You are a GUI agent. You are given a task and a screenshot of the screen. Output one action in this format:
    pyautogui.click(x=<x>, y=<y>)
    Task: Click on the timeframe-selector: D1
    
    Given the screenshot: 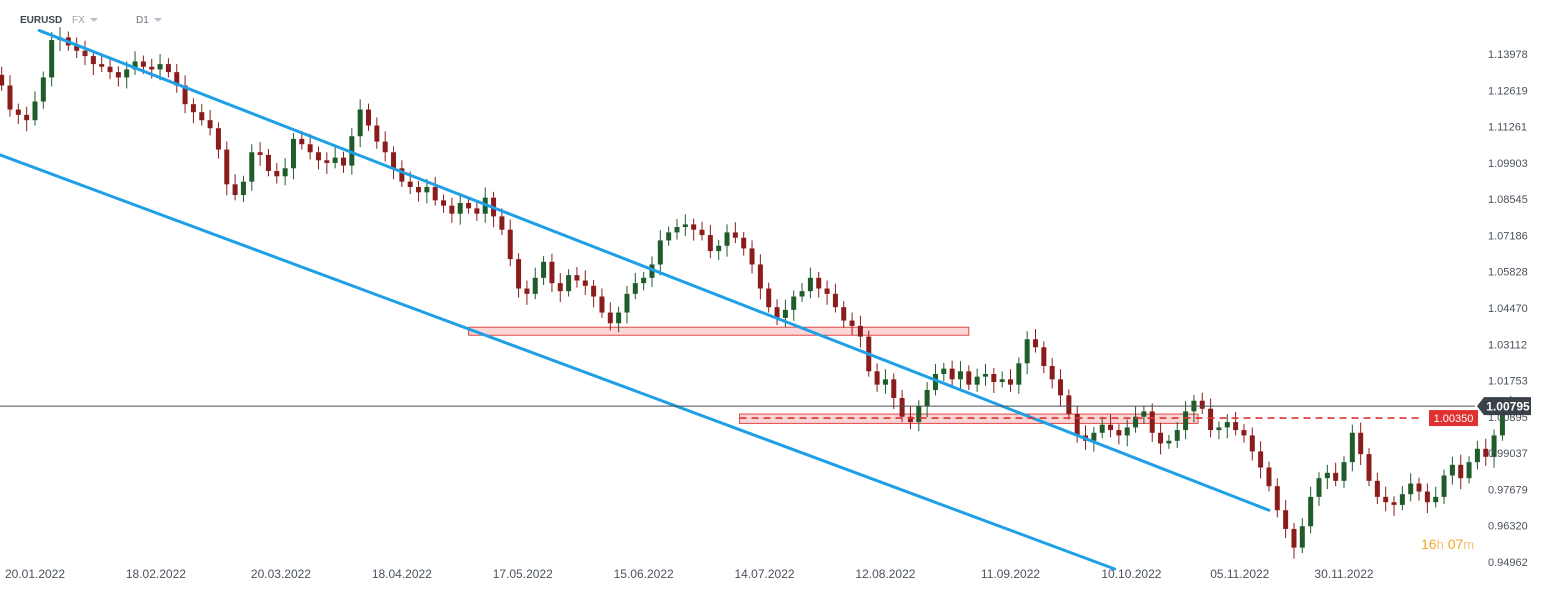 What is the action you would take?
    pyautogui.click(x=149, y=20)
    